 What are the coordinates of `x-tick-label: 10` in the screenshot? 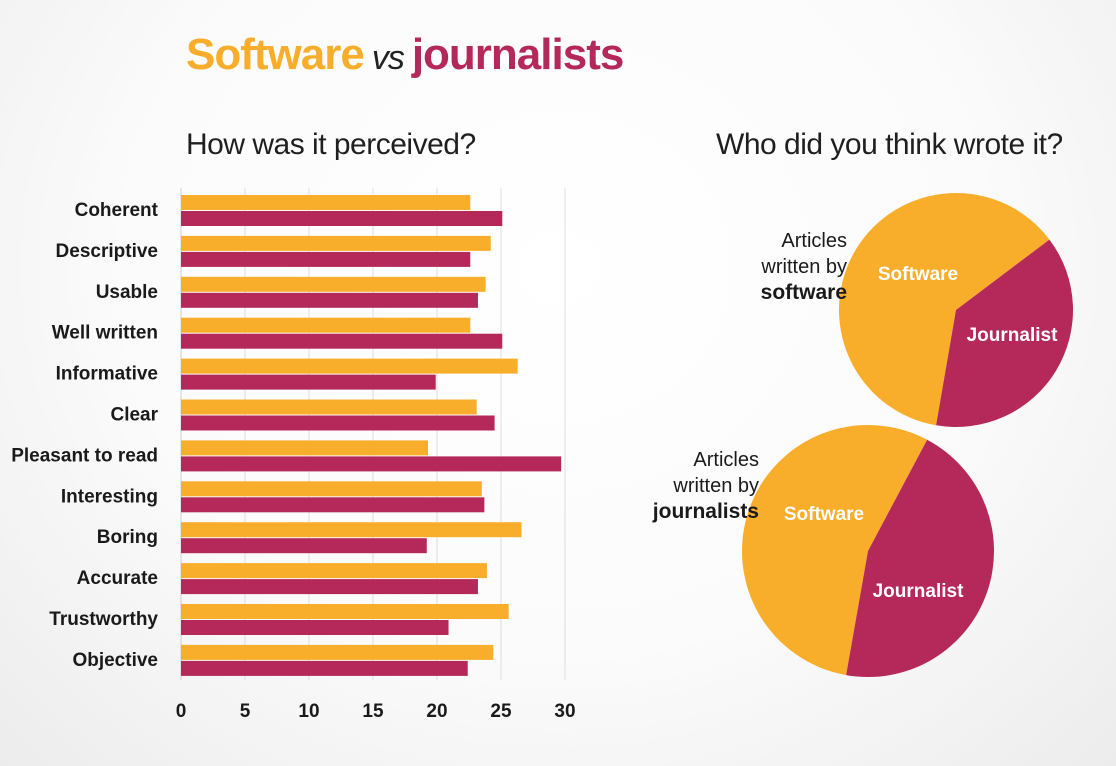 It's located at (308, 711).